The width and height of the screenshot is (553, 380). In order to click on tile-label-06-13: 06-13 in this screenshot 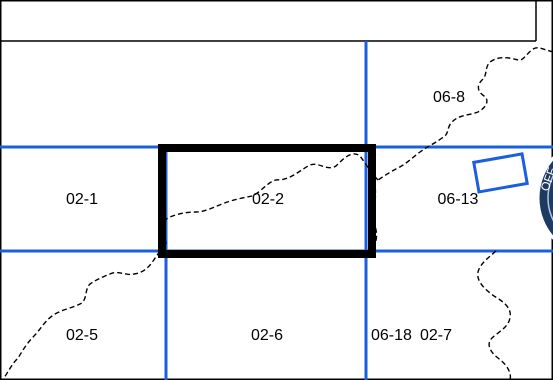, I will do `click(458, 199)`.